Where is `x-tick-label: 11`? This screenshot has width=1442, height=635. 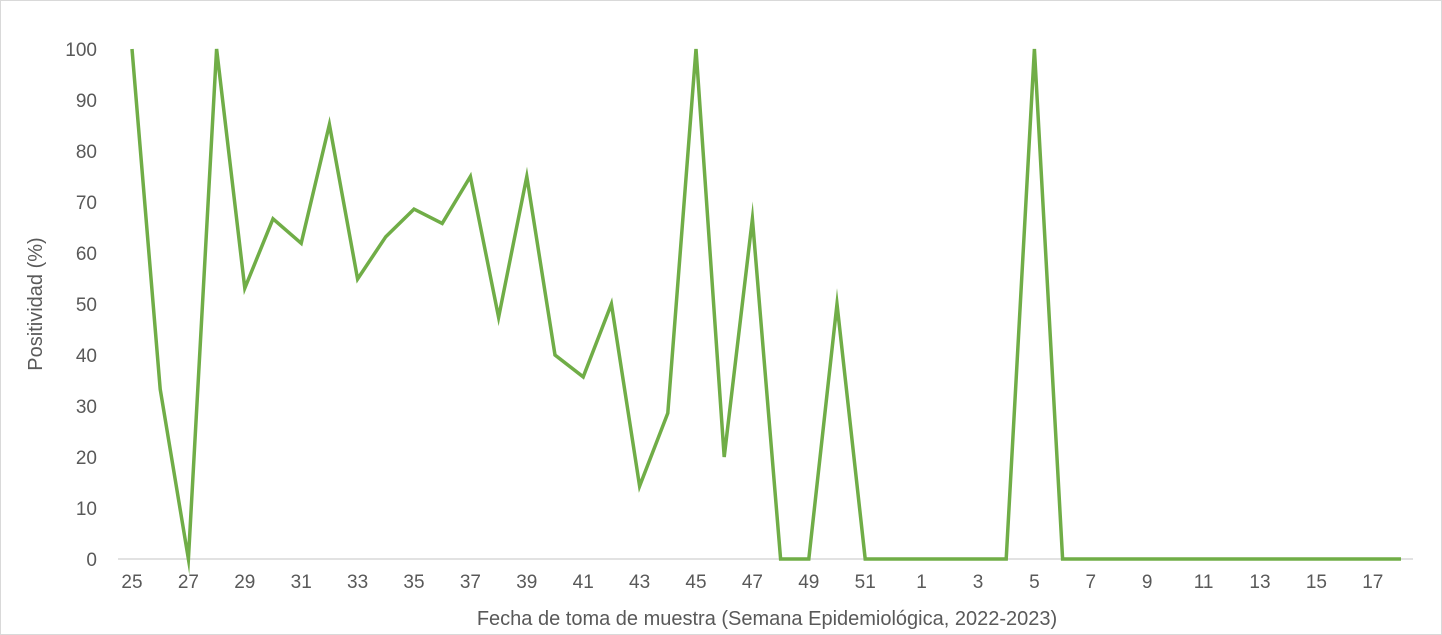
x-tick-label: 11 is located at coordinates (1204, 582).